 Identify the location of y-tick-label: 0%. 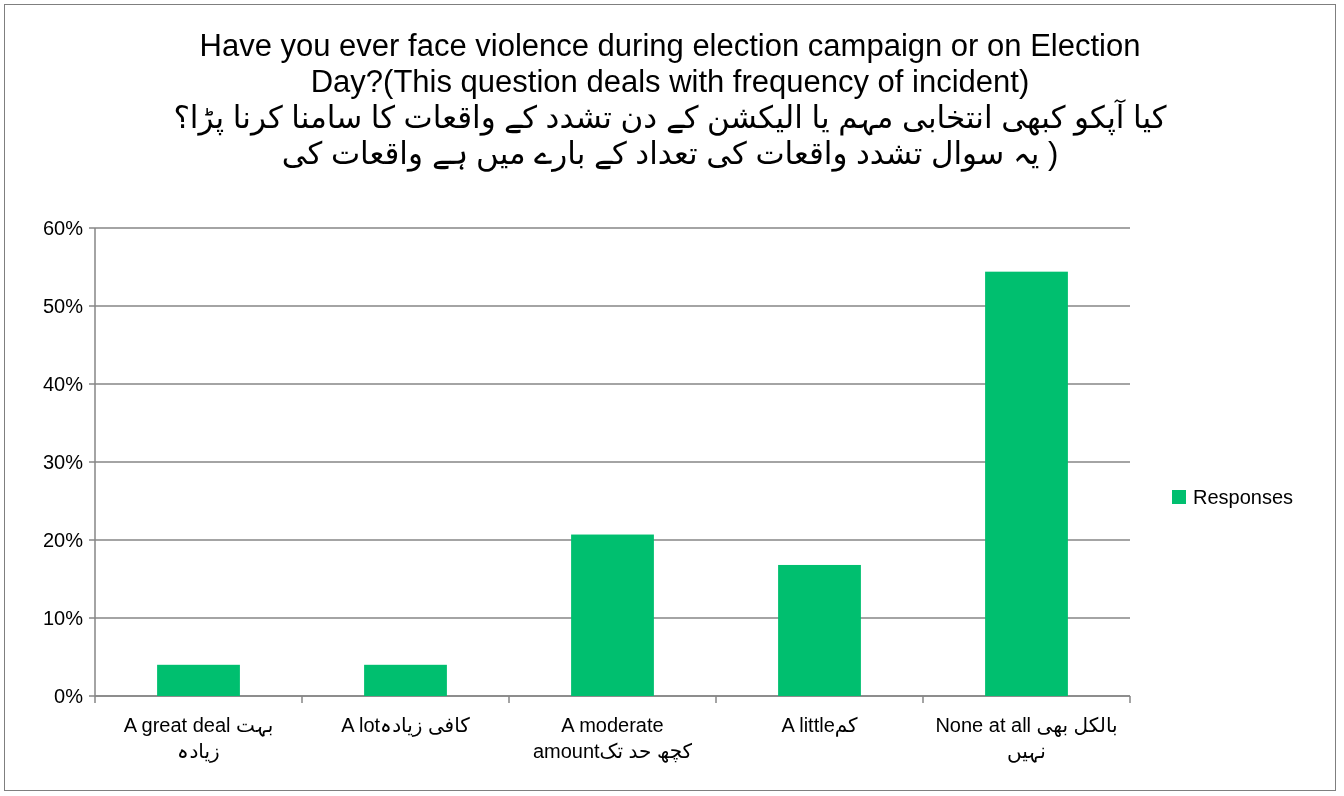
(69, 696).